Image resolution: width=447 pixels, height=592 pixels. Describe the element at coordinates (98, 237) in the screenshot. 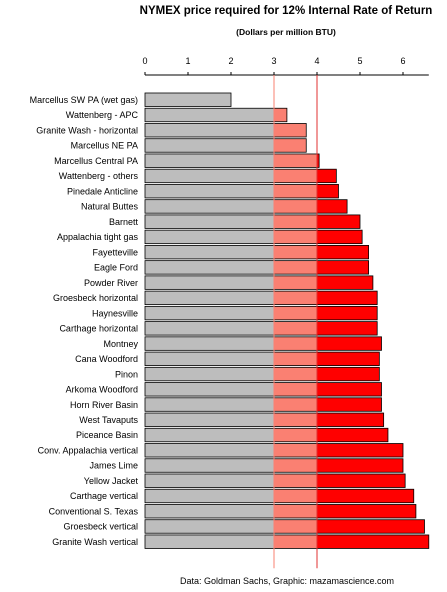

I see `category-label: Appalachia tight gas` at that location.